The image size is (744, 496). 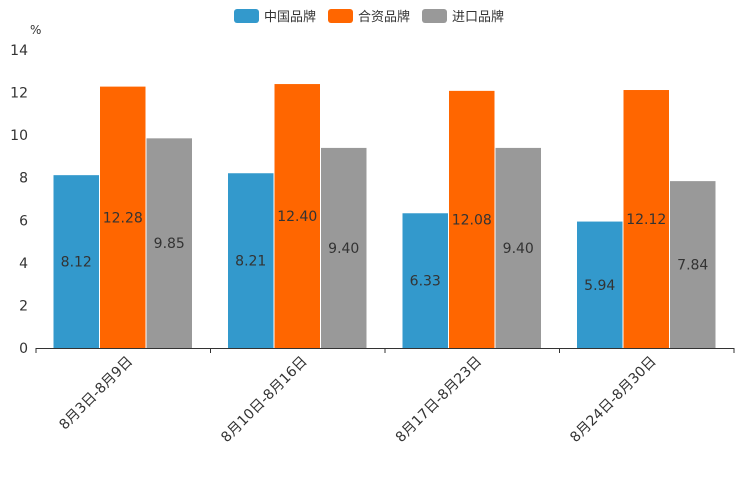 I want to click on bar-中国品牌-1, so click(x=251, y=260).